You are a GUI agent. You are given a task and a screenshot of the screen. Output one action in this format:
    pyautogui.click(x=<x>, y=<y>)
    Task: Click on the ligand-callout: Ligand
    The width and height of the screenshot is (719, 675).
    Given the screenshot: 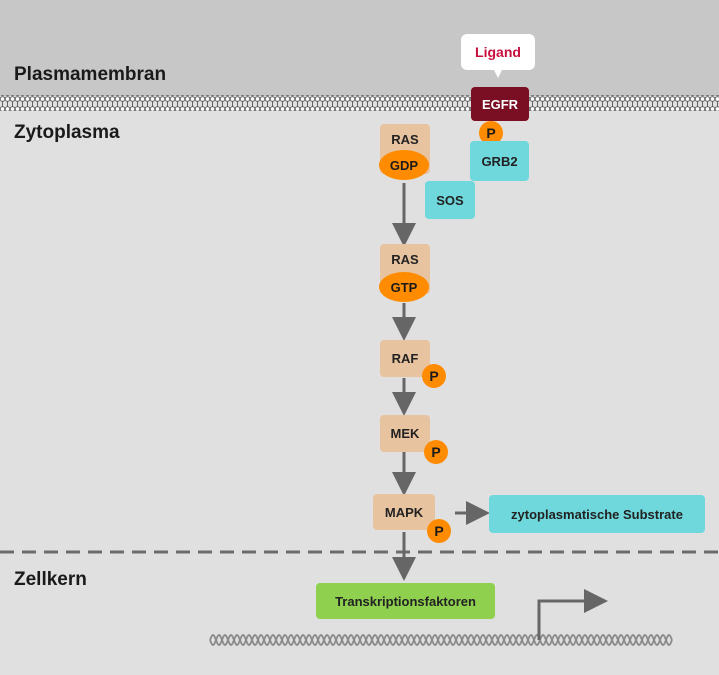 What is the action you would take?
    pyautogui.click(x=498, y=52)
    